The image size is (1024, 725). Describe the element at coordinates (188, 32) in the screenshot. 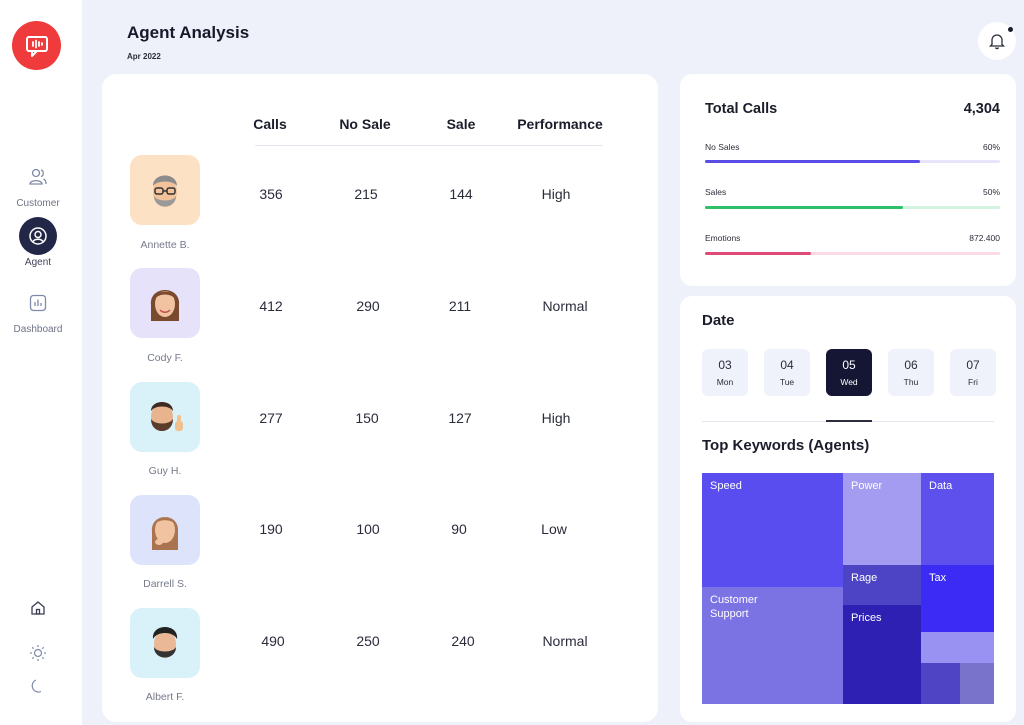

I see `page-title: Agent Analysis` at that location.